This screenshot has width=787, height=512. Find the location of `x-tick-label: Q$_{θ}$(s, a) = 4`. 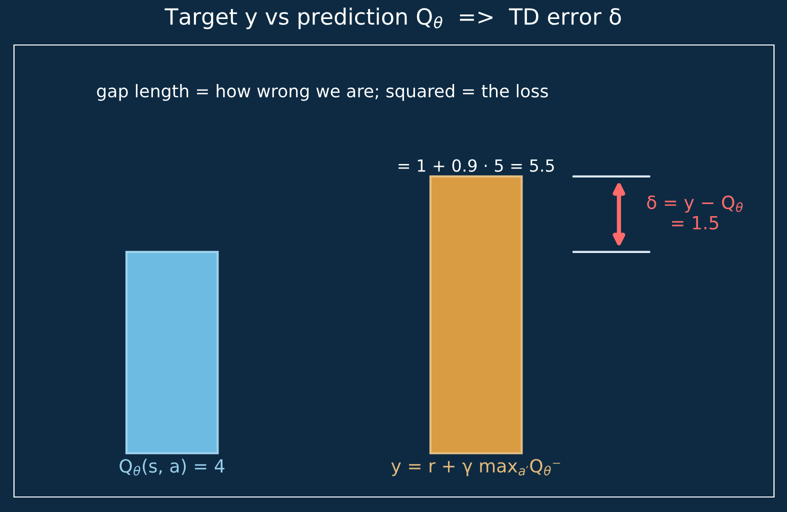

x-tick-label: Q$_{θ}$(s, a) = 4 is located at coordinates (172, 467).